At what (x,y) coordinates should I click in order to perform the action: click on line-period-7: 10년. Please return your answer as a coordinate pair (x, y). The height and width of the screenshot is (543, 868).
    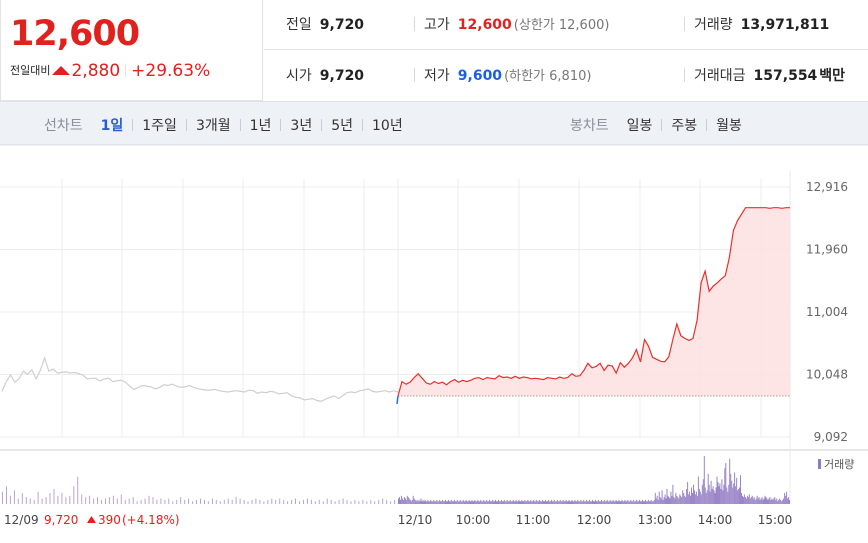
    Looking at the image, I should click on (387, 126).